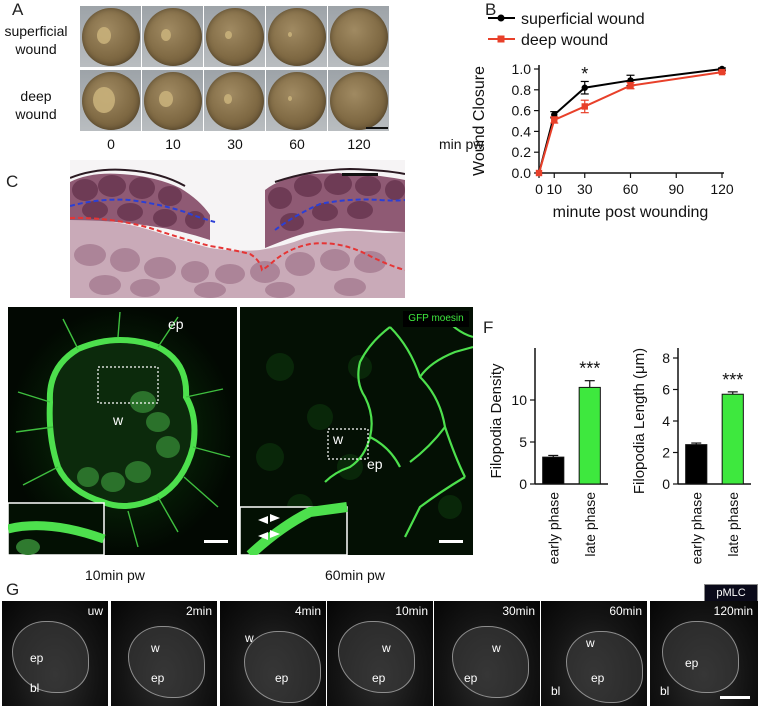 The height and width of the screenshot is (713, 761). Describe the element at coordinates (666, 453) in the screenshot. I see `y-tick-label: 2` at that location.